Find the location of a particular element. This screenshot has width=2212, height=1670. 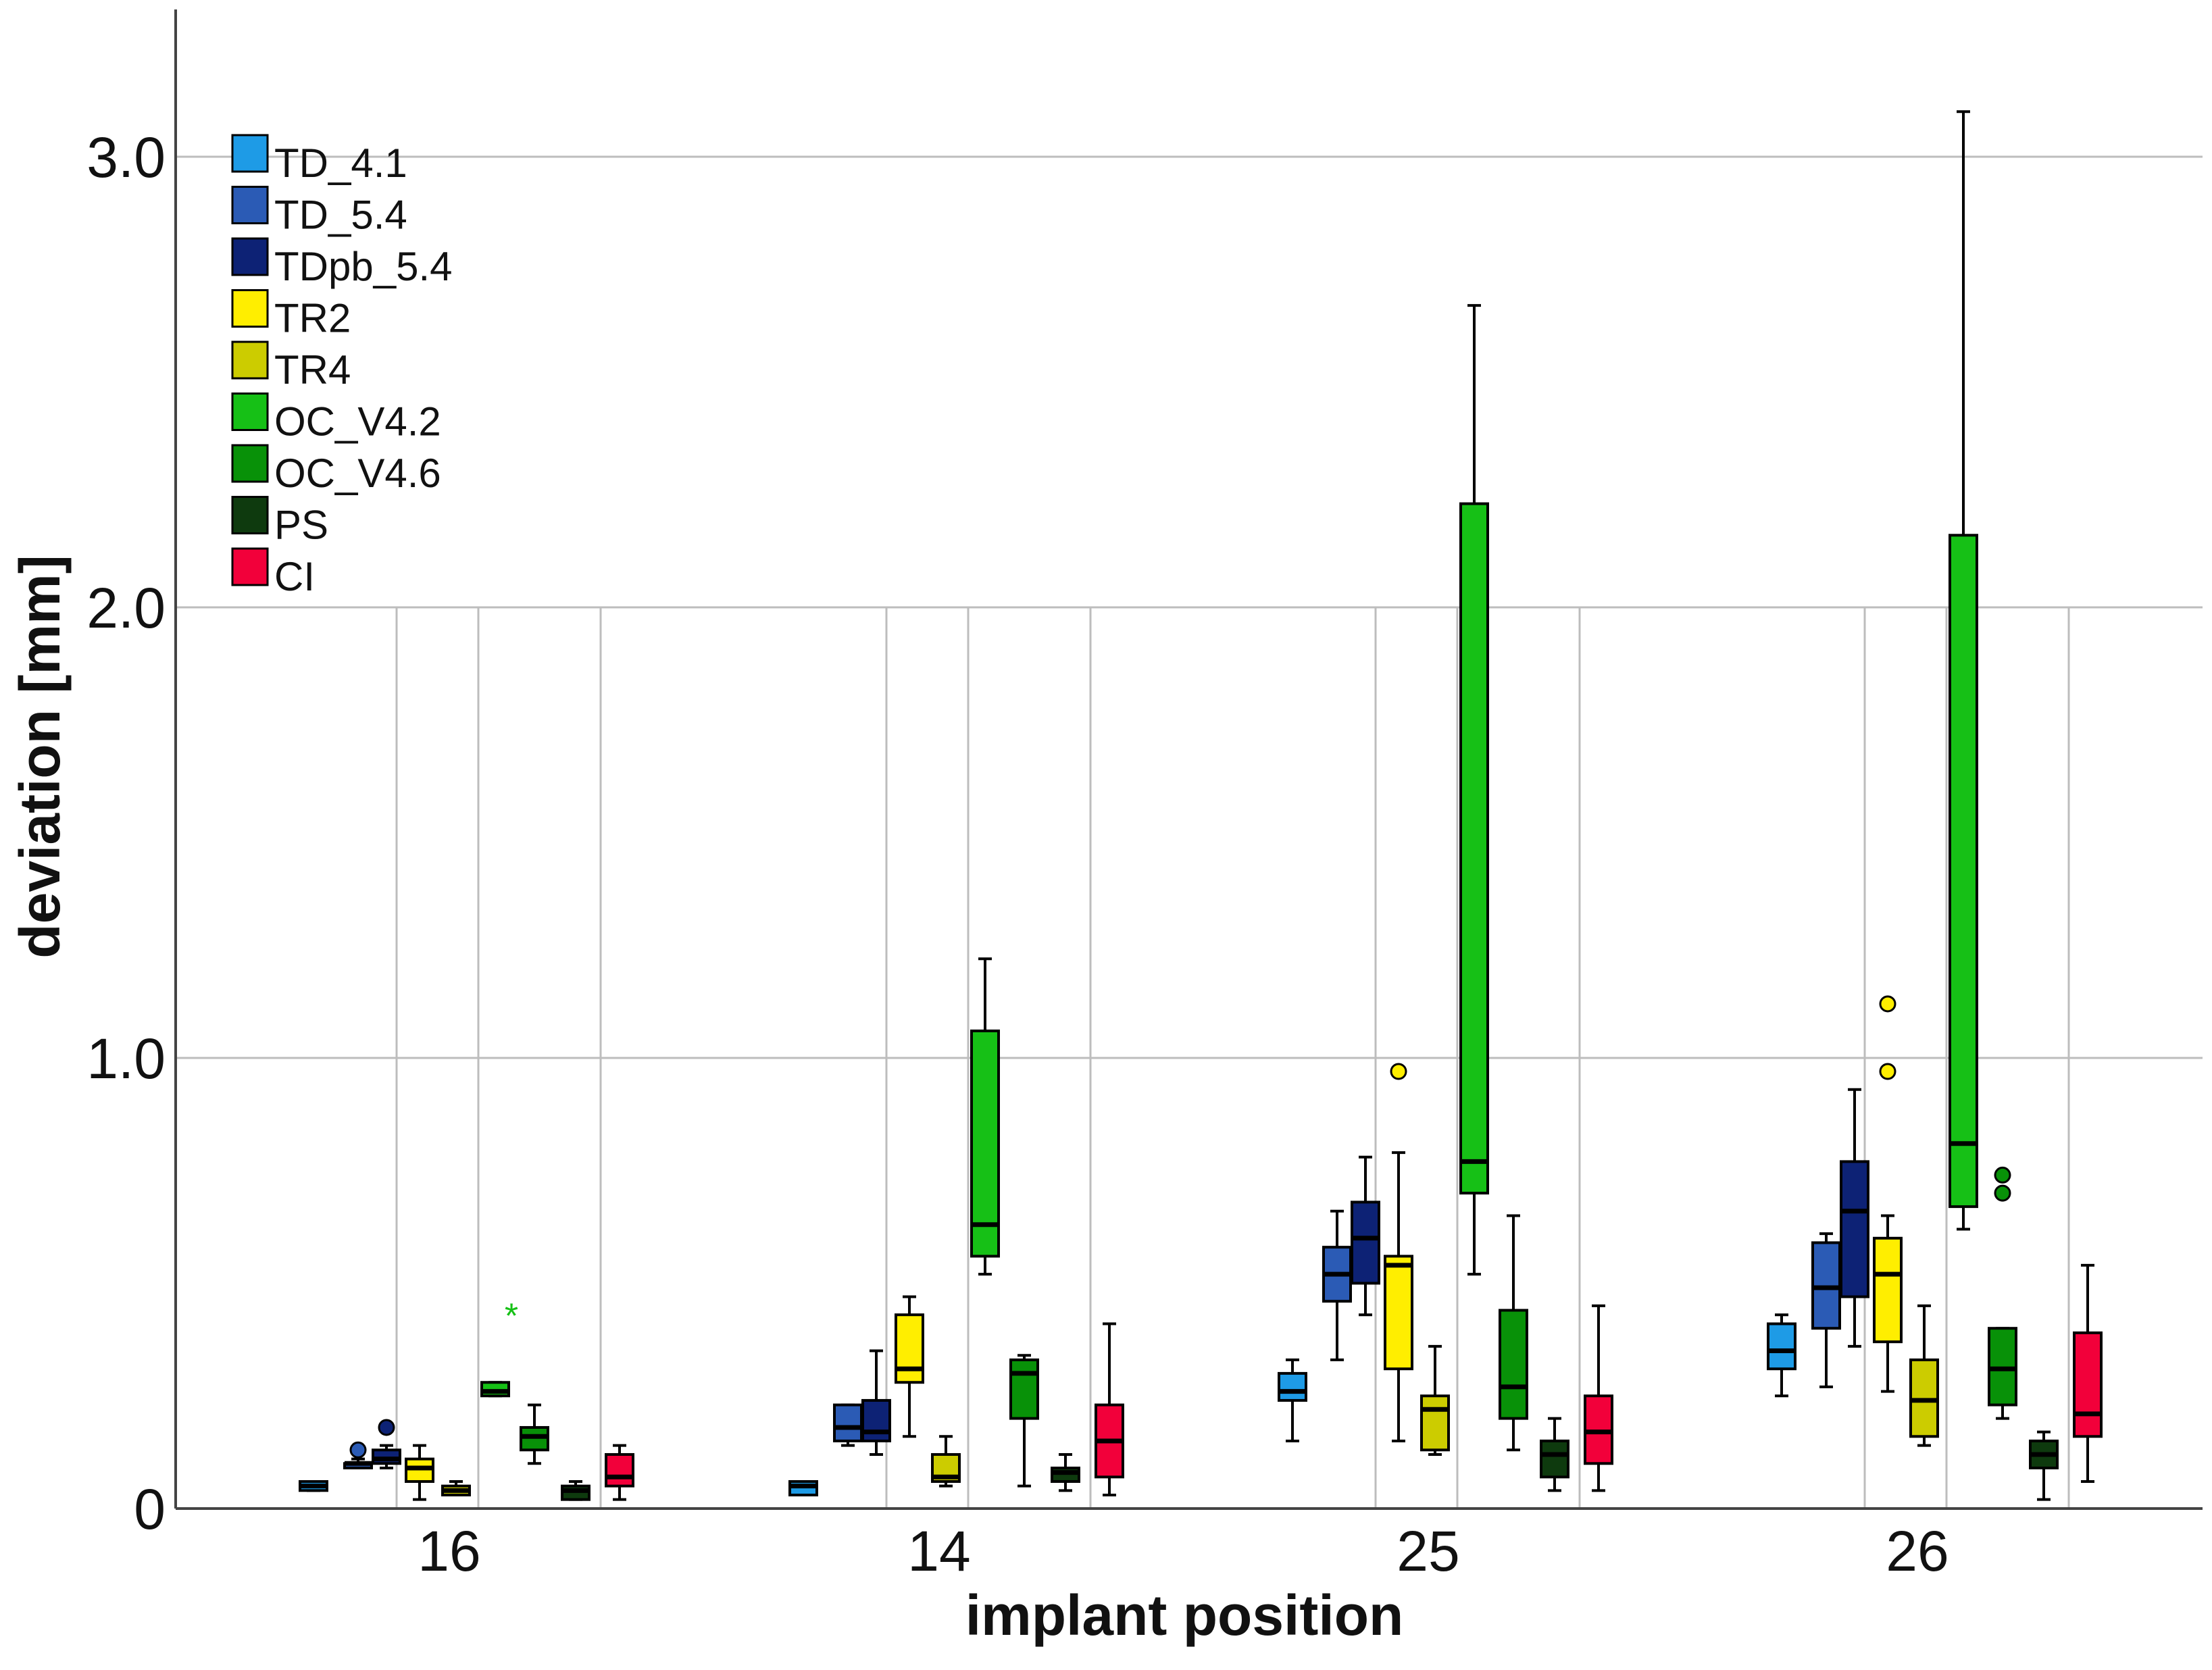

legend-label: TR2 is located at coordinates (312, 318).